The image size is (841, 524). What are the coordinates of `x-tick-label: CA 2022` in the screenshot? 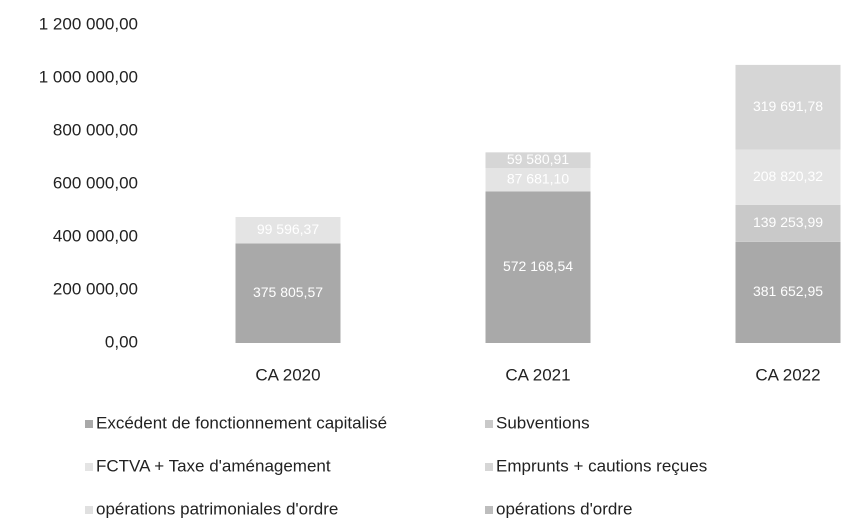 It's located at (787, 374).